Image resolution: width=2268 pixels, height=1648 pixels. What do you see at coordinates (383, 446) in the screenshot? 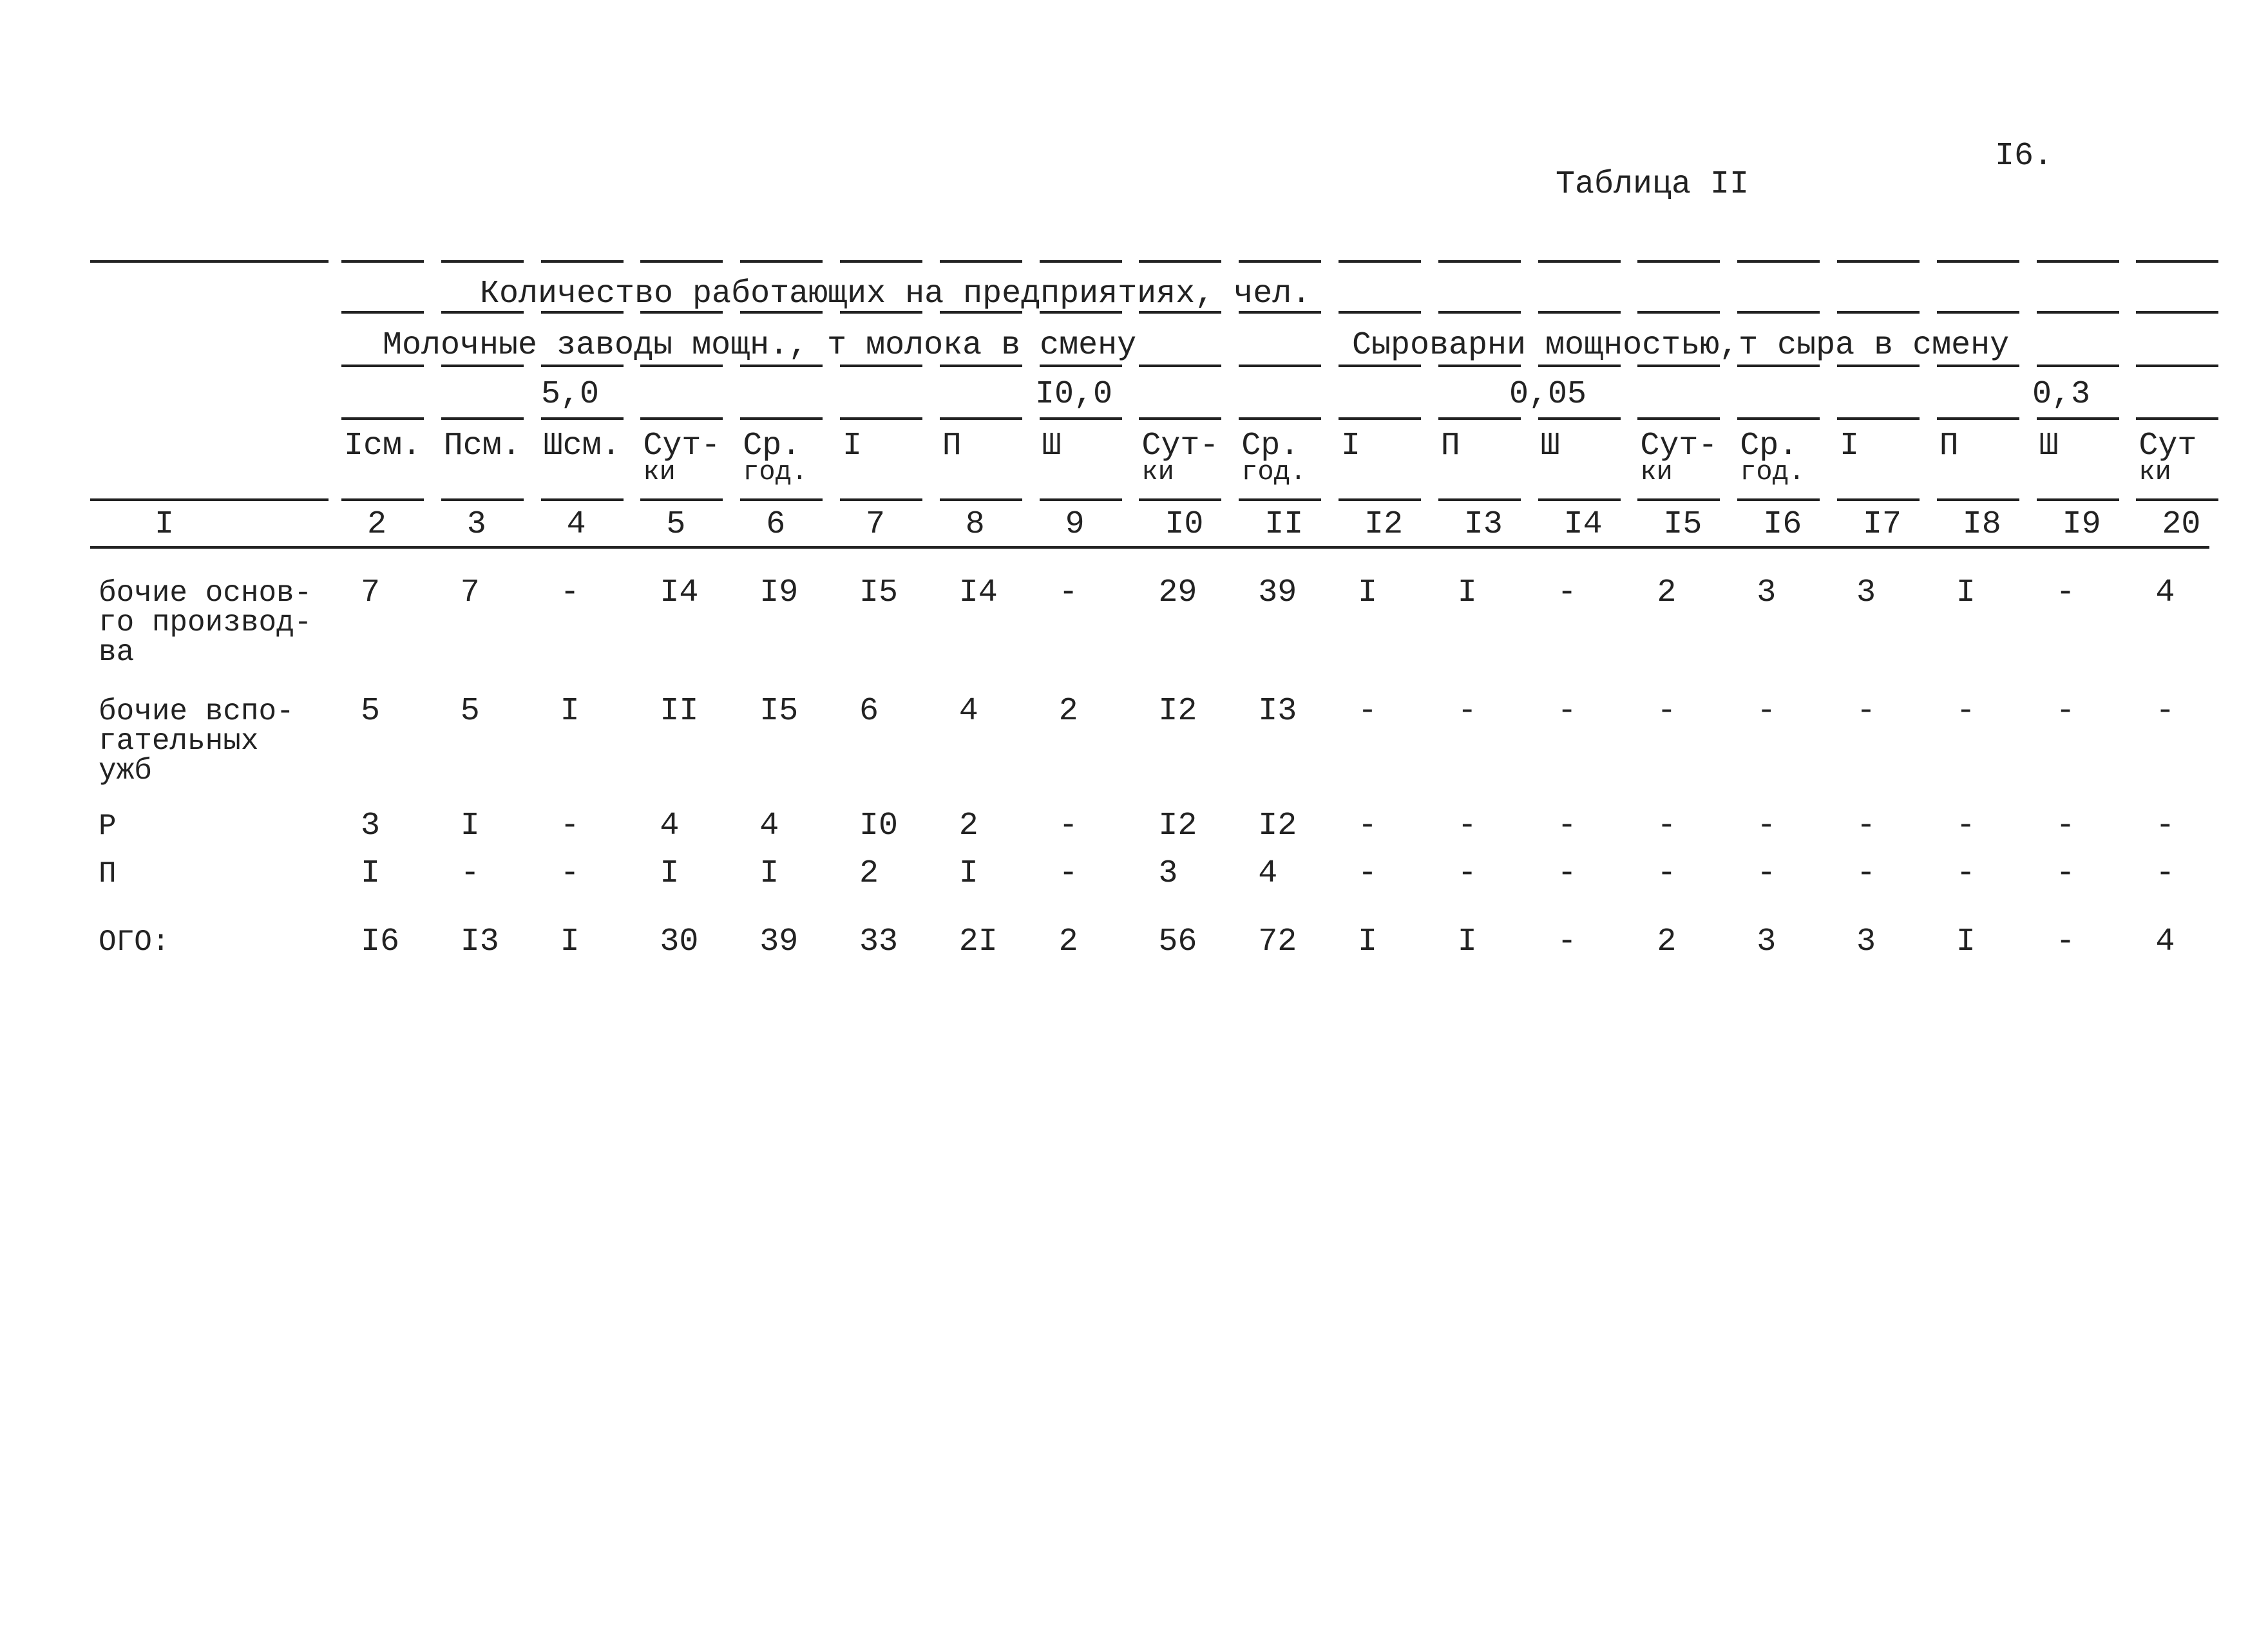
I see `column-header: Iсм.` at bounding box center [383, 446].